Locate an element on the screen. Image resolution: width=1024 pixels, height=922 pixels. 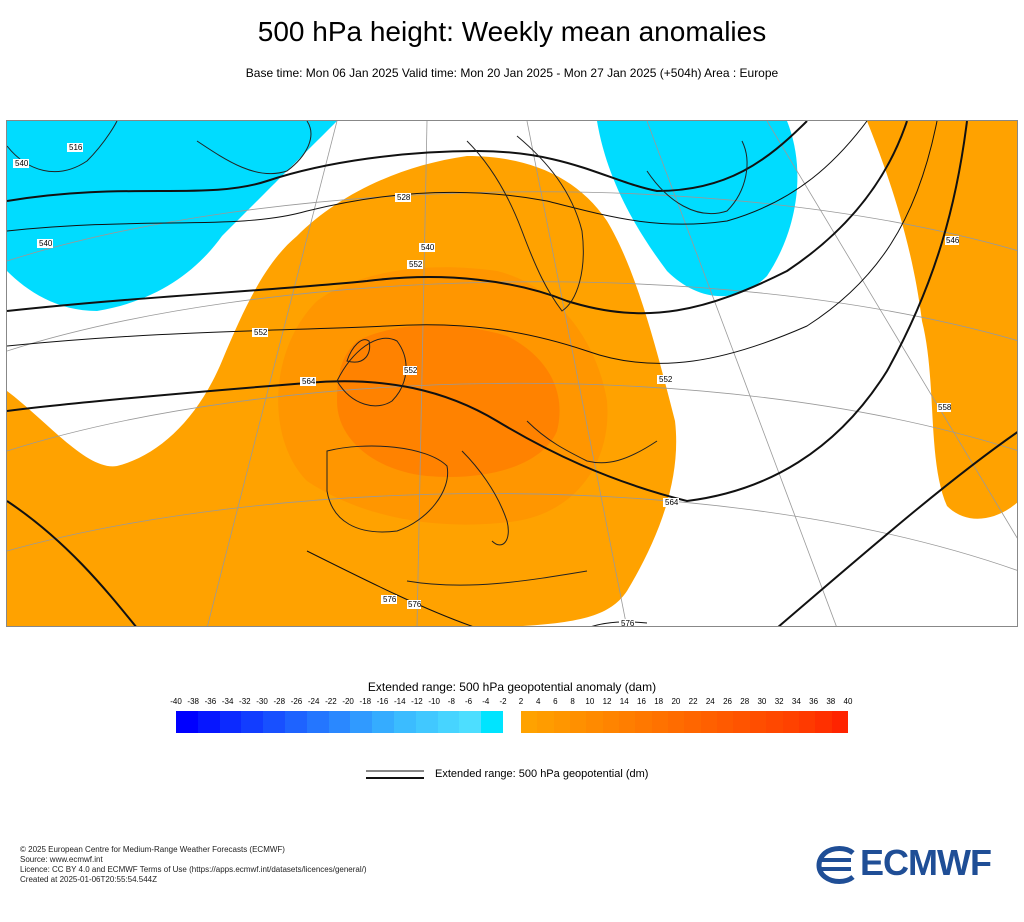
legend-tick-label: -30 is located at coordinates (262, 701).